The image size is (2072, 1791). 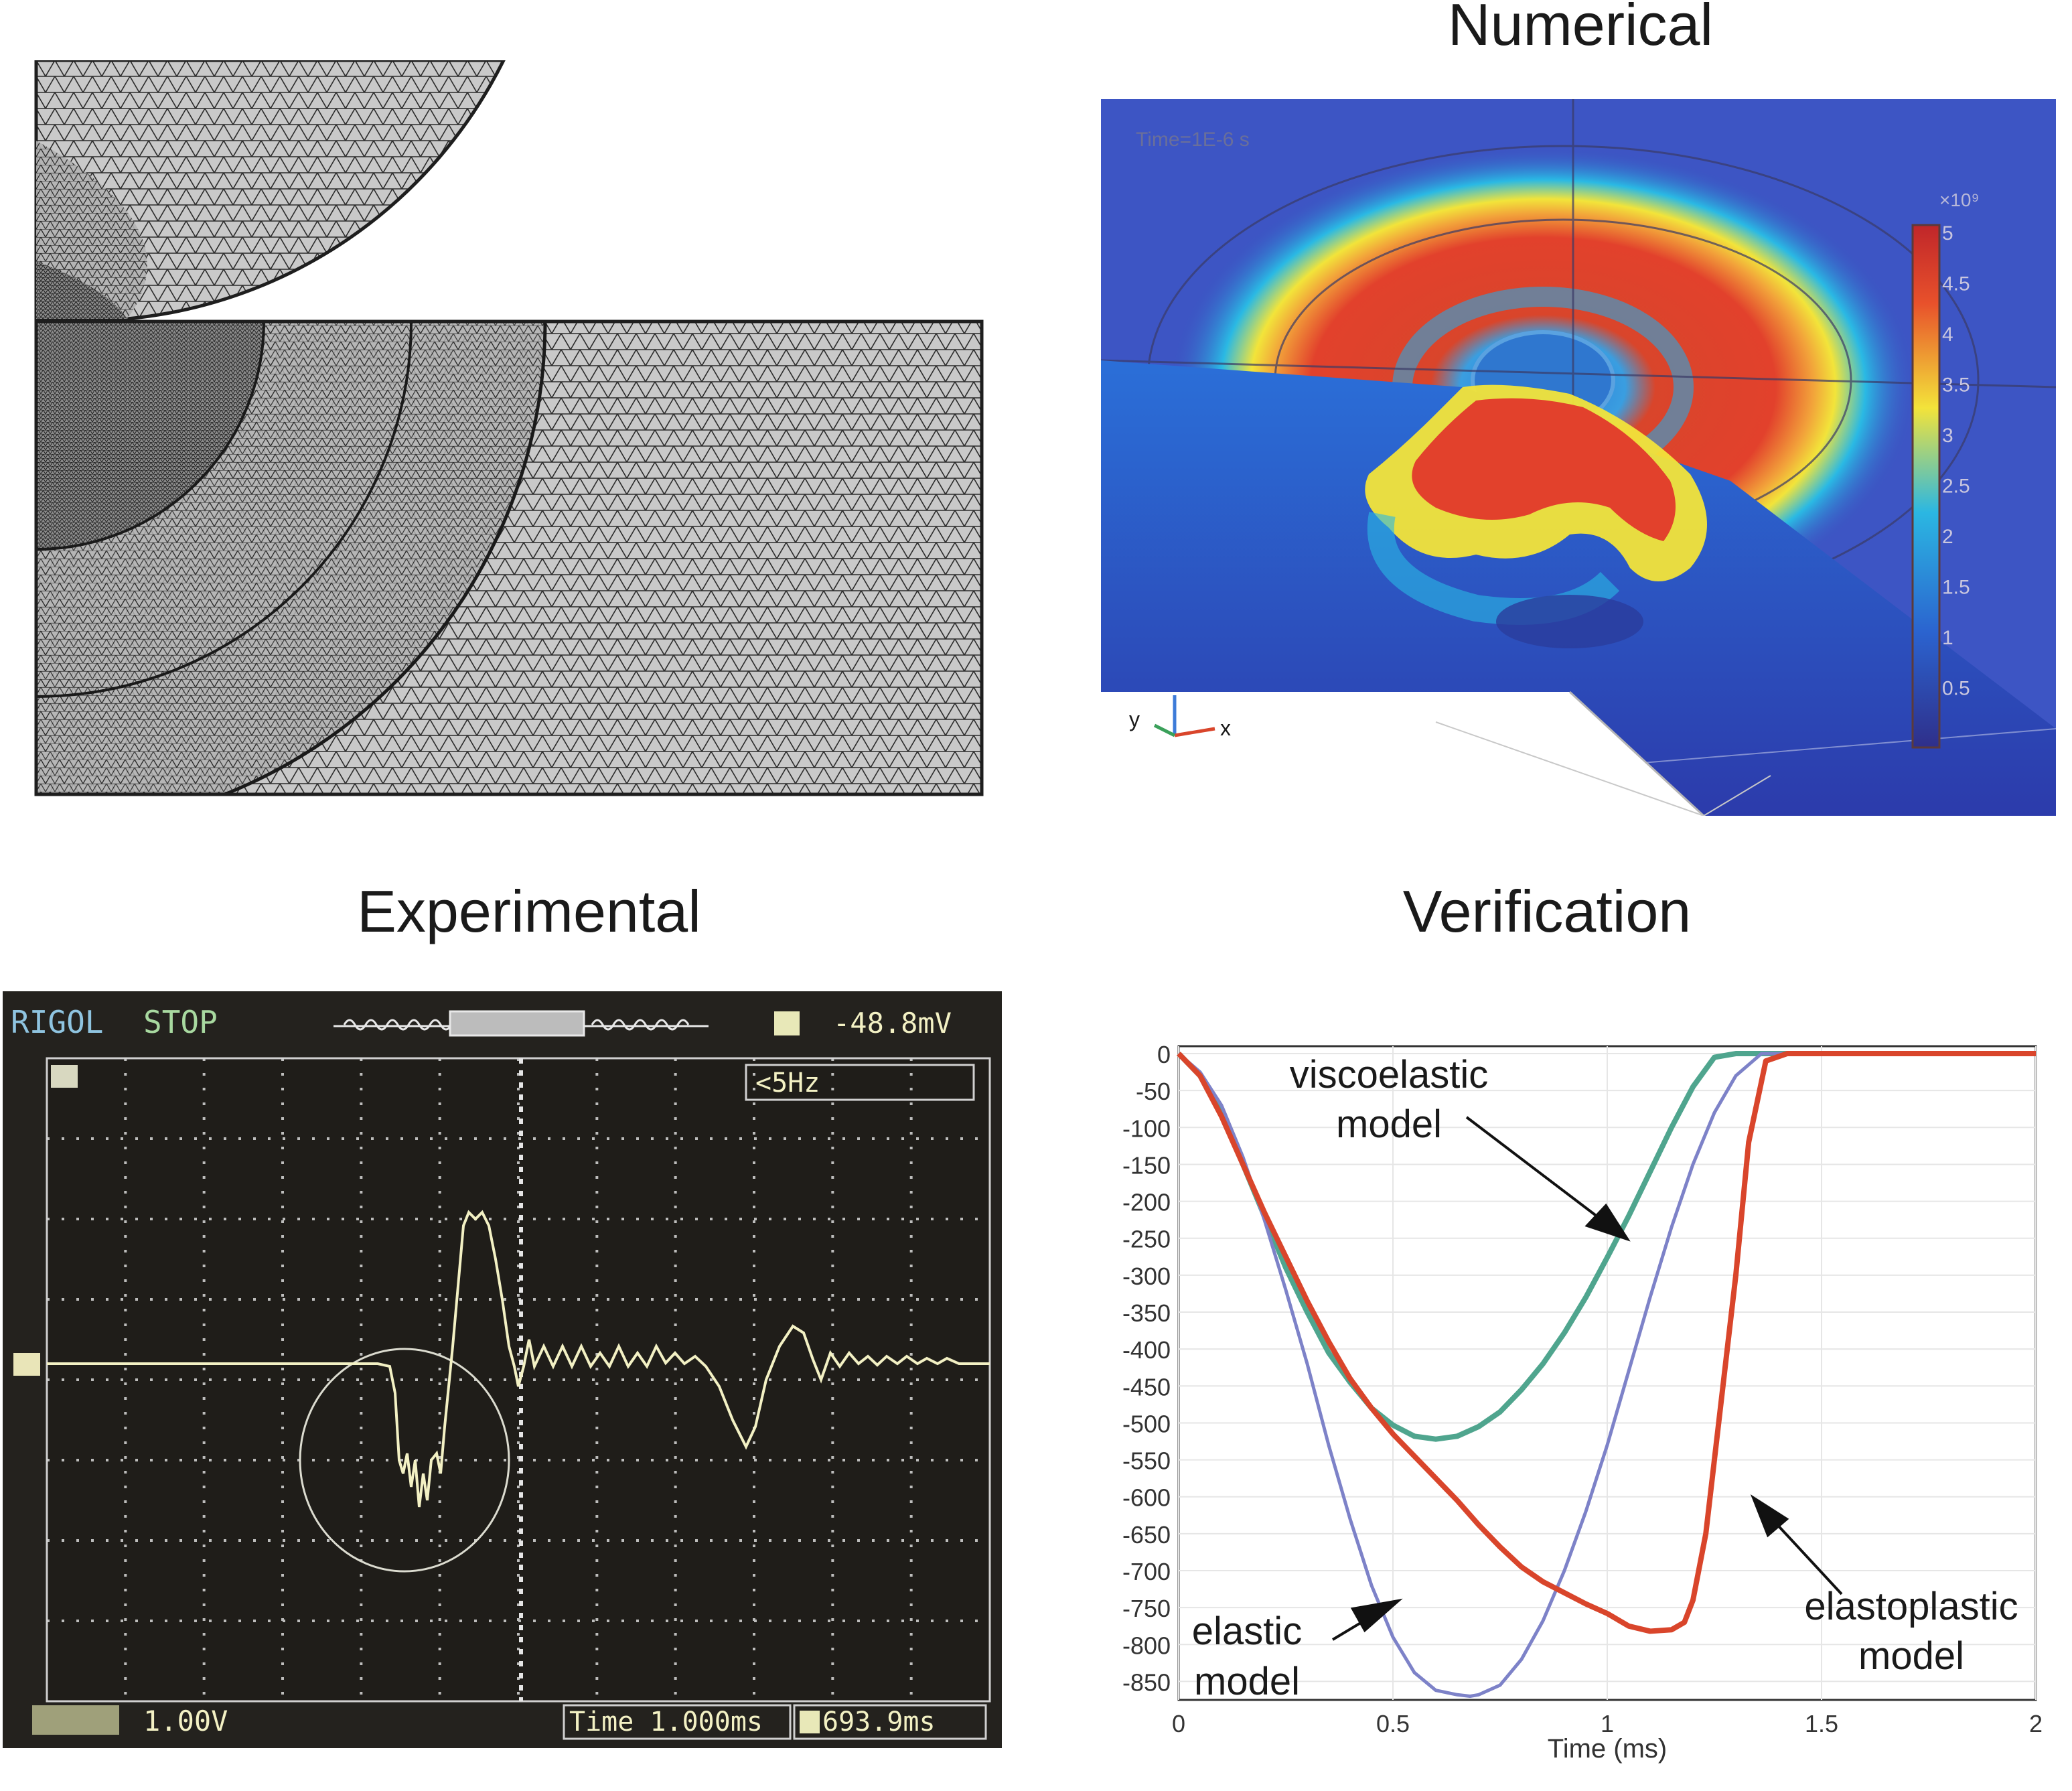 What do you see at coordinates (1926, 486) in the screenshot?
I see `colorbar` at bounding box center [1926, 486].